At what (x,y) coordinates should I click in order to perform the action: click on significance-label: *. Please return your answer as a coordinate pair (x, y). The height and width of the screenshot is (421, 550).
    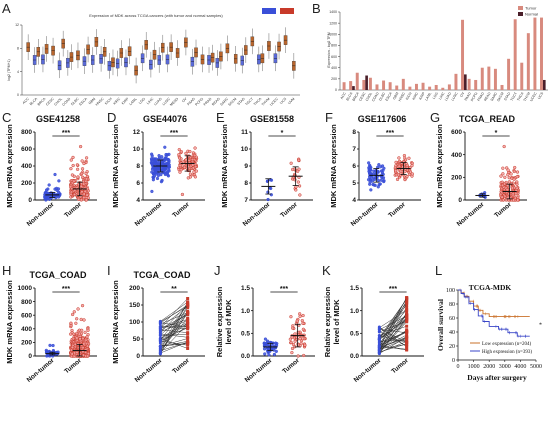
    Looking at the image, I should click on (496, 133).